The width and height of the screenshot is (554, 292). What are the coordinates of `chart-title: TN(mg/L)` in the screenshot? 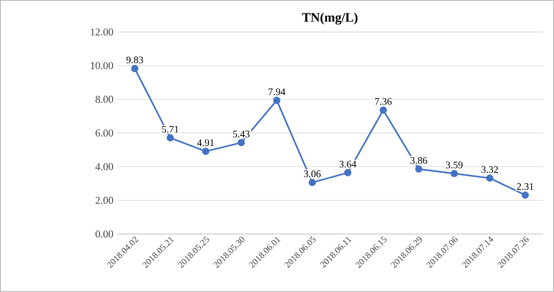 It's located at (330, 18).